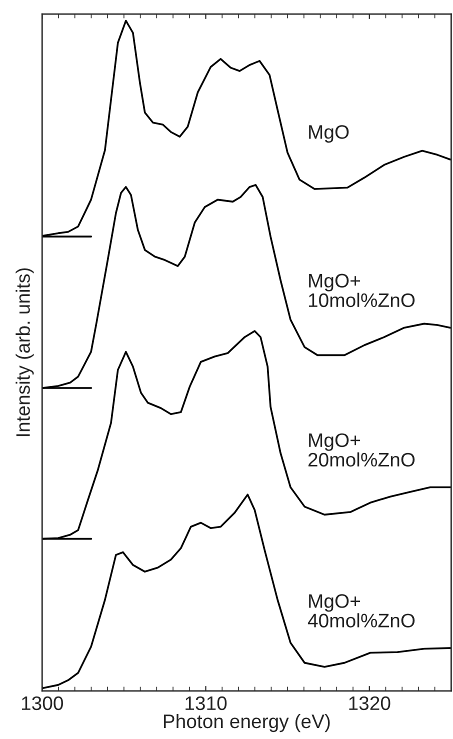 This screenshot has height=739, width=453. Describe the element at coordinates (369, 703) in the screenshot. I see `x-tick-label: 1320` at that location.